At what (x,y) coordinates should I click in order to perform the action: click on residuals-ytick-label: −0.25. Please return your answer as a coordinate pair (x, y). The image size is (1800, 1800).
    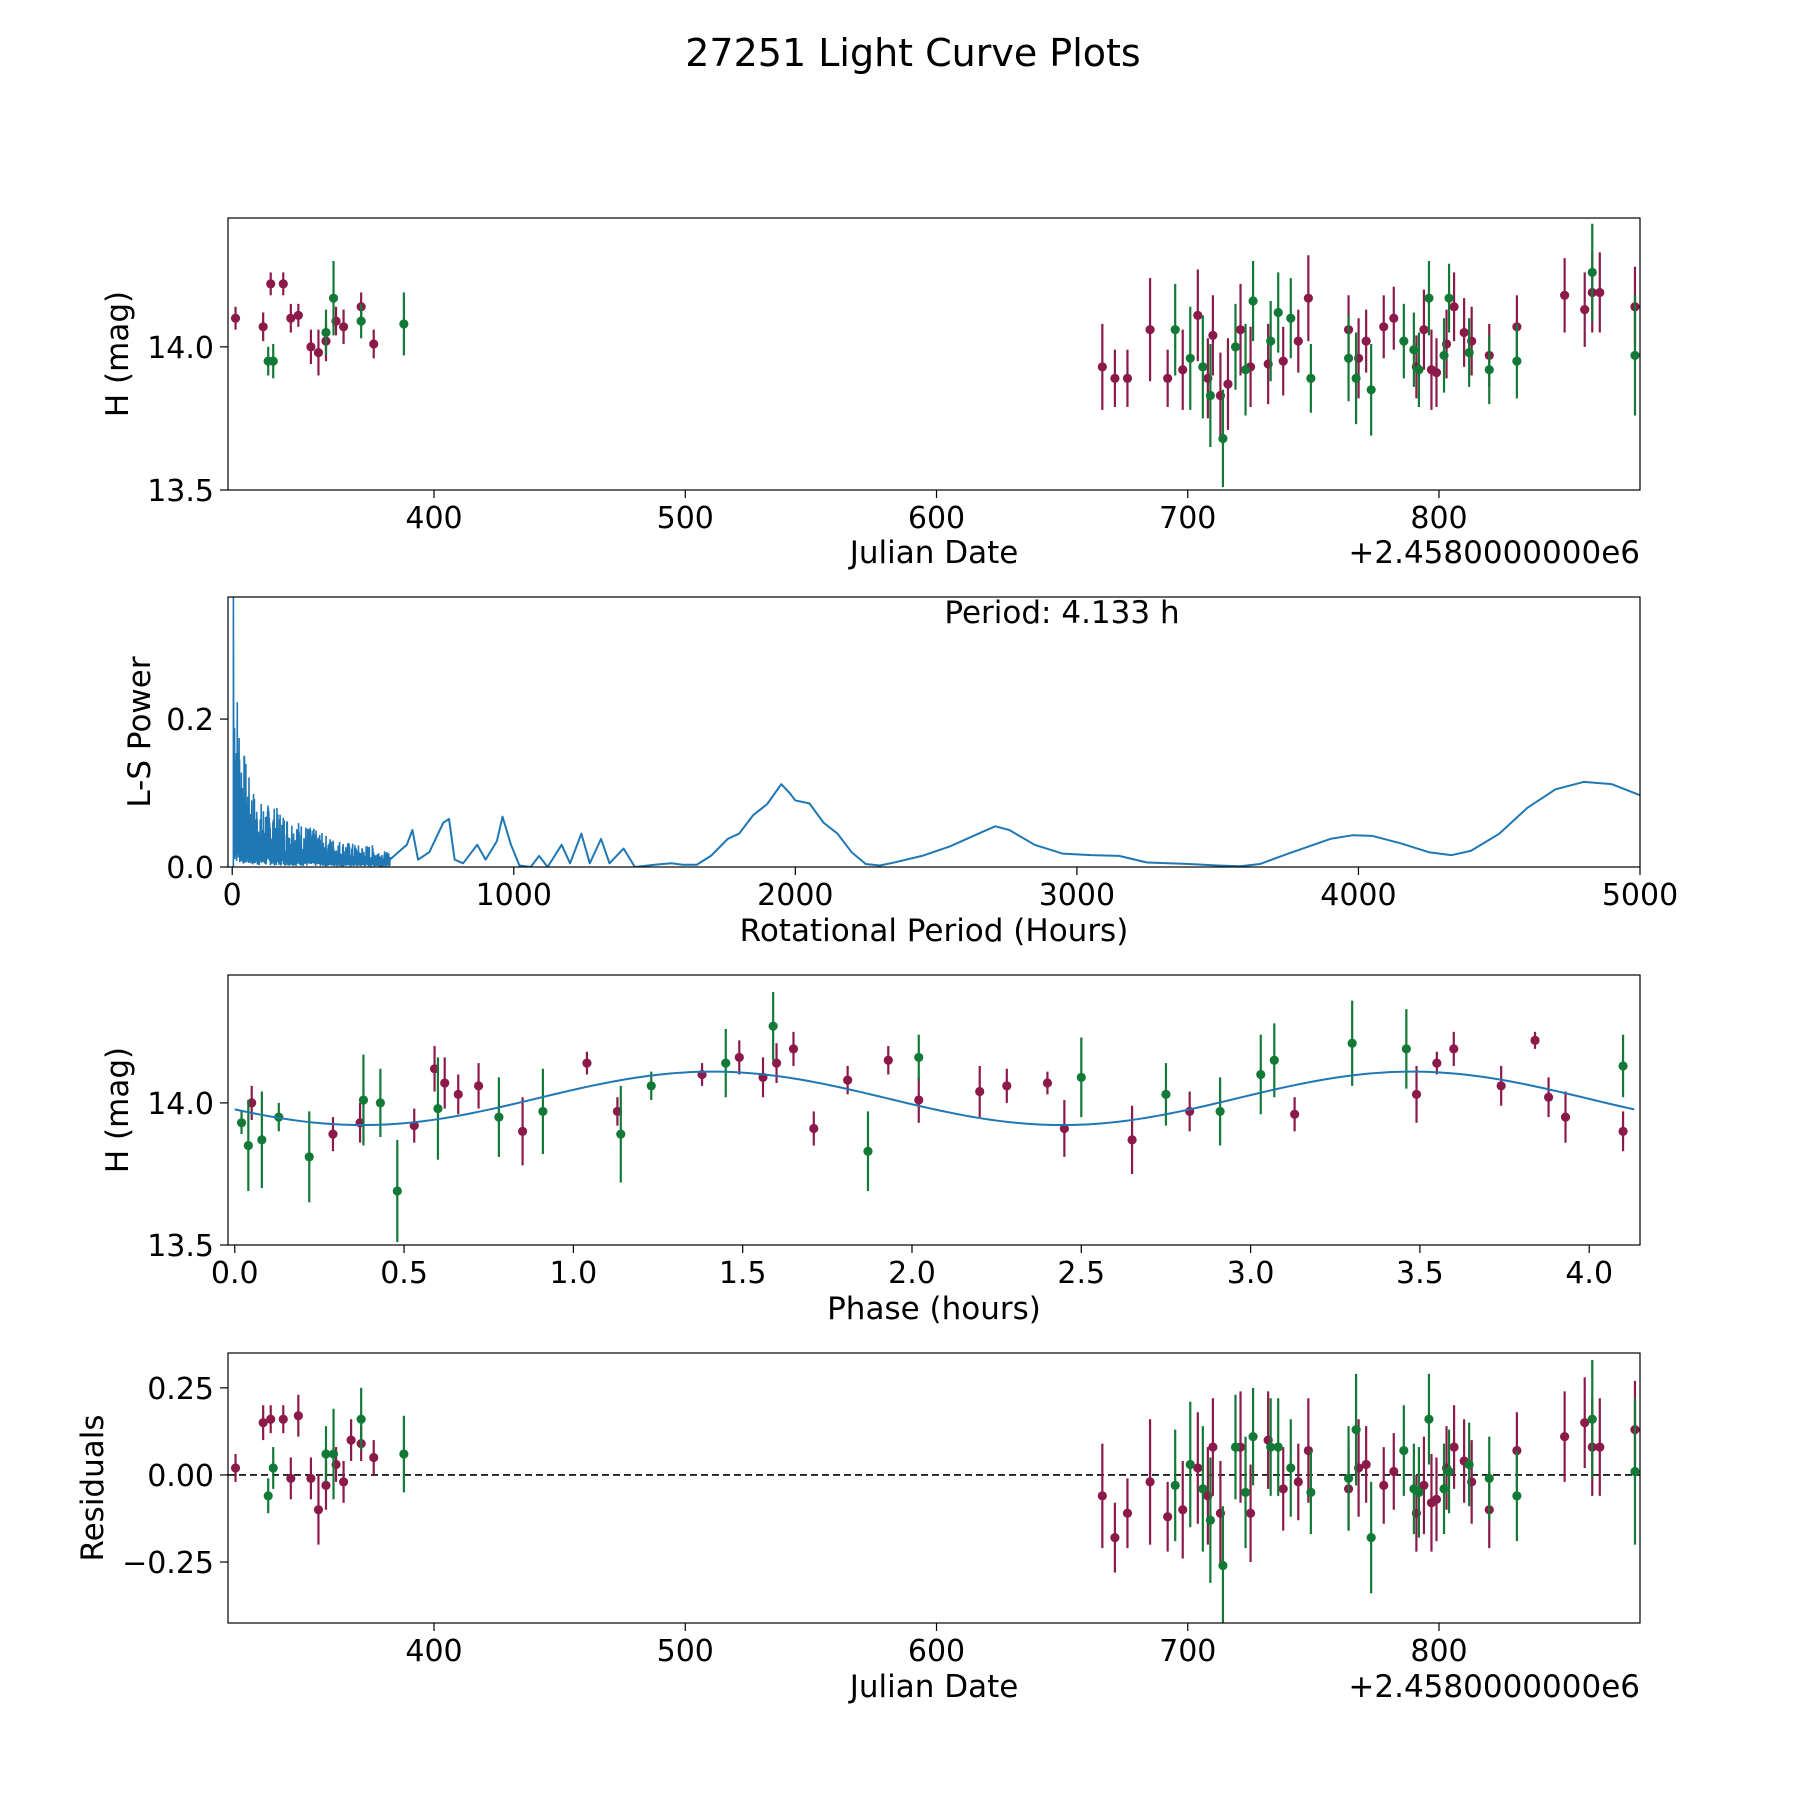
    Looking at the image, I should click on (168, 1563).